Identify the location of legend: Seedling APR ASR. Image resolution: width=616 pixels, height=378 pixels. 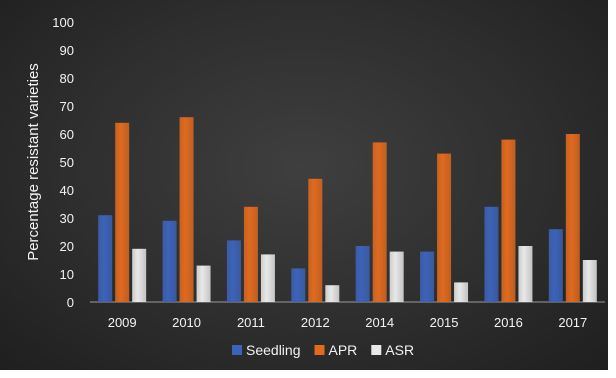
(323, 350).